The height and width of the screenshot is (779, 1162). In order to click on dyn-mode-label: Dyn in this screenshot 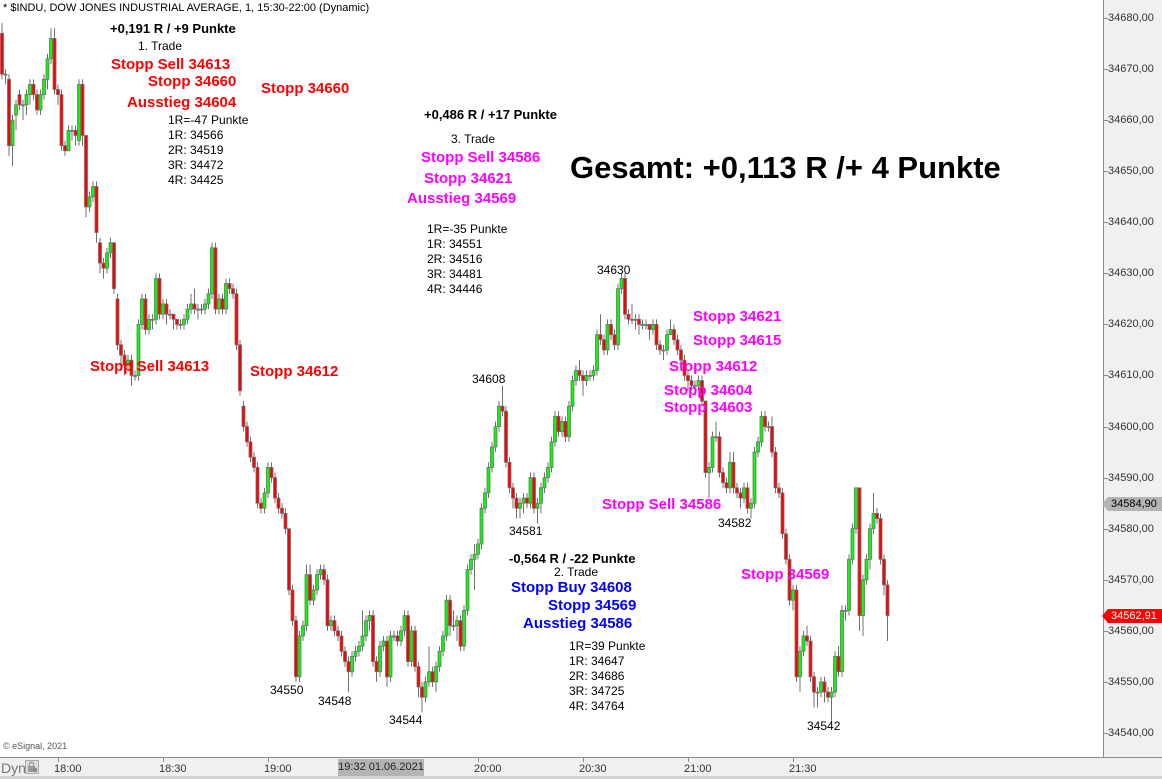, I will do `click(13, 768)`.